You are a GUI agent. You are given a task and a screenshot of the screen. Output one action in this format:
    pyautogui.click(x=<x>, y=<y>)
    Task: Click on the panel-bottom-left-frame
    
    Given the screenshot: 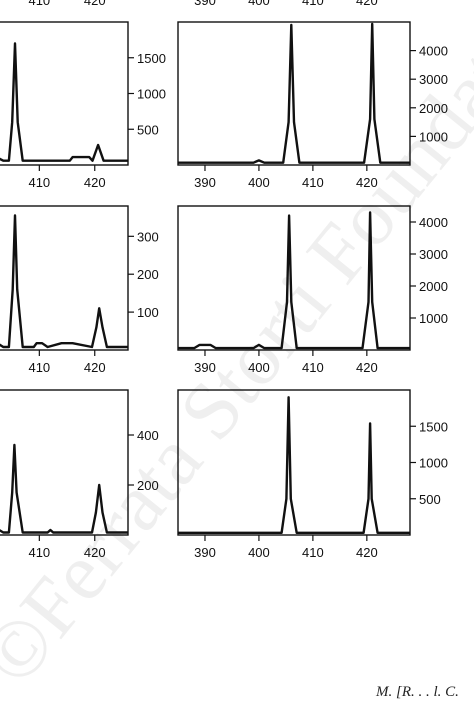 What is the action you would take?
    pyautogui.click(x=64, y=462)
    